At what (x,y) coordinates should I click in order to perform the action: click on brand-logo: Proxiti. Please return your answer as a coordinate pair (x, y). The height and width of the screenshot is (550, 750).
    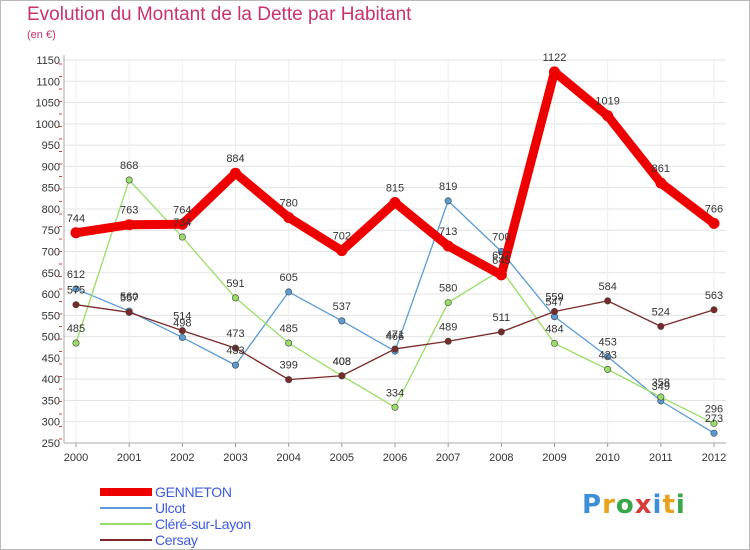
    Looking at the image, I should click on (634, 505).